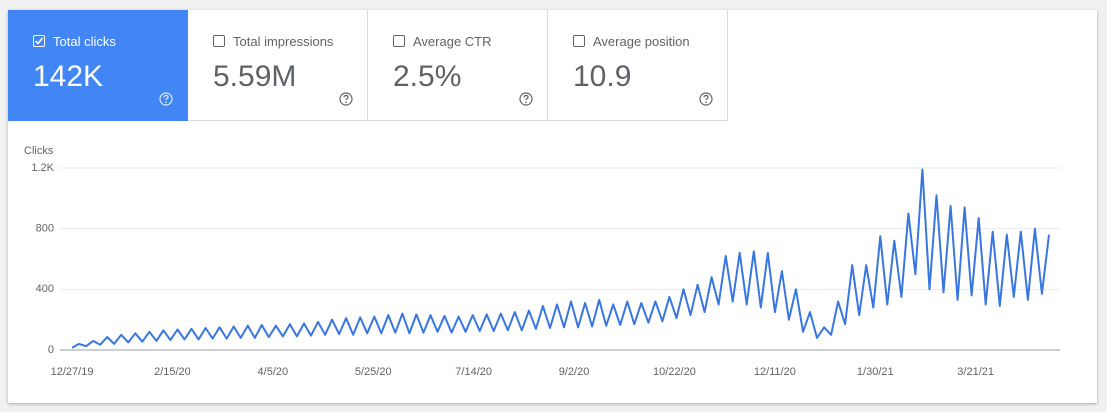 The width and height of the screenshot is (1107, 412). Describe the element at coordinates (45, 289) in the screenshot. I see `y-tick-label: 400` at that location.